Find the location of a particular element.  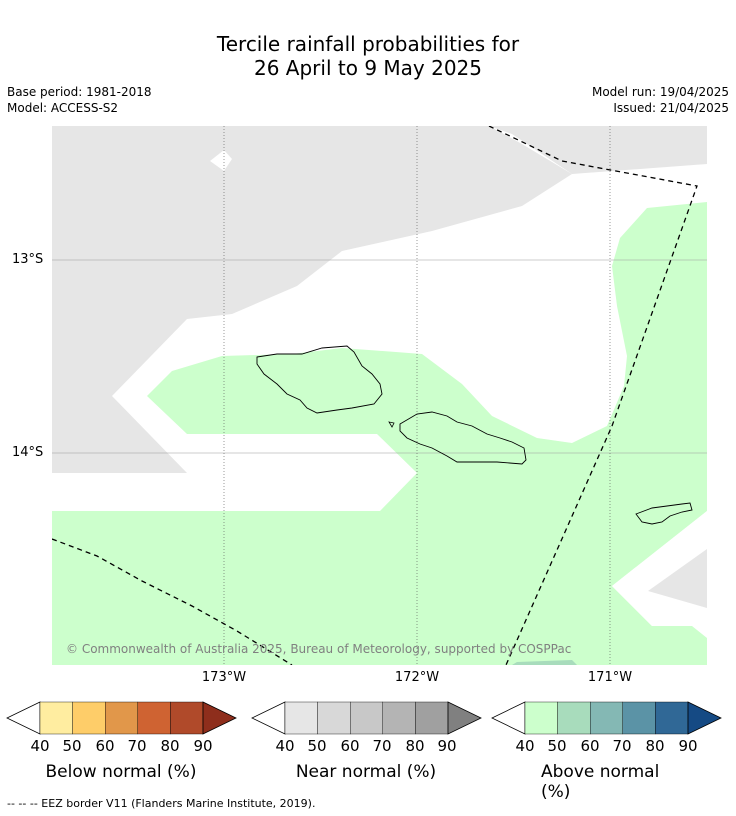

lon-label-171w: 171°W is located at coordinates (610, 677).